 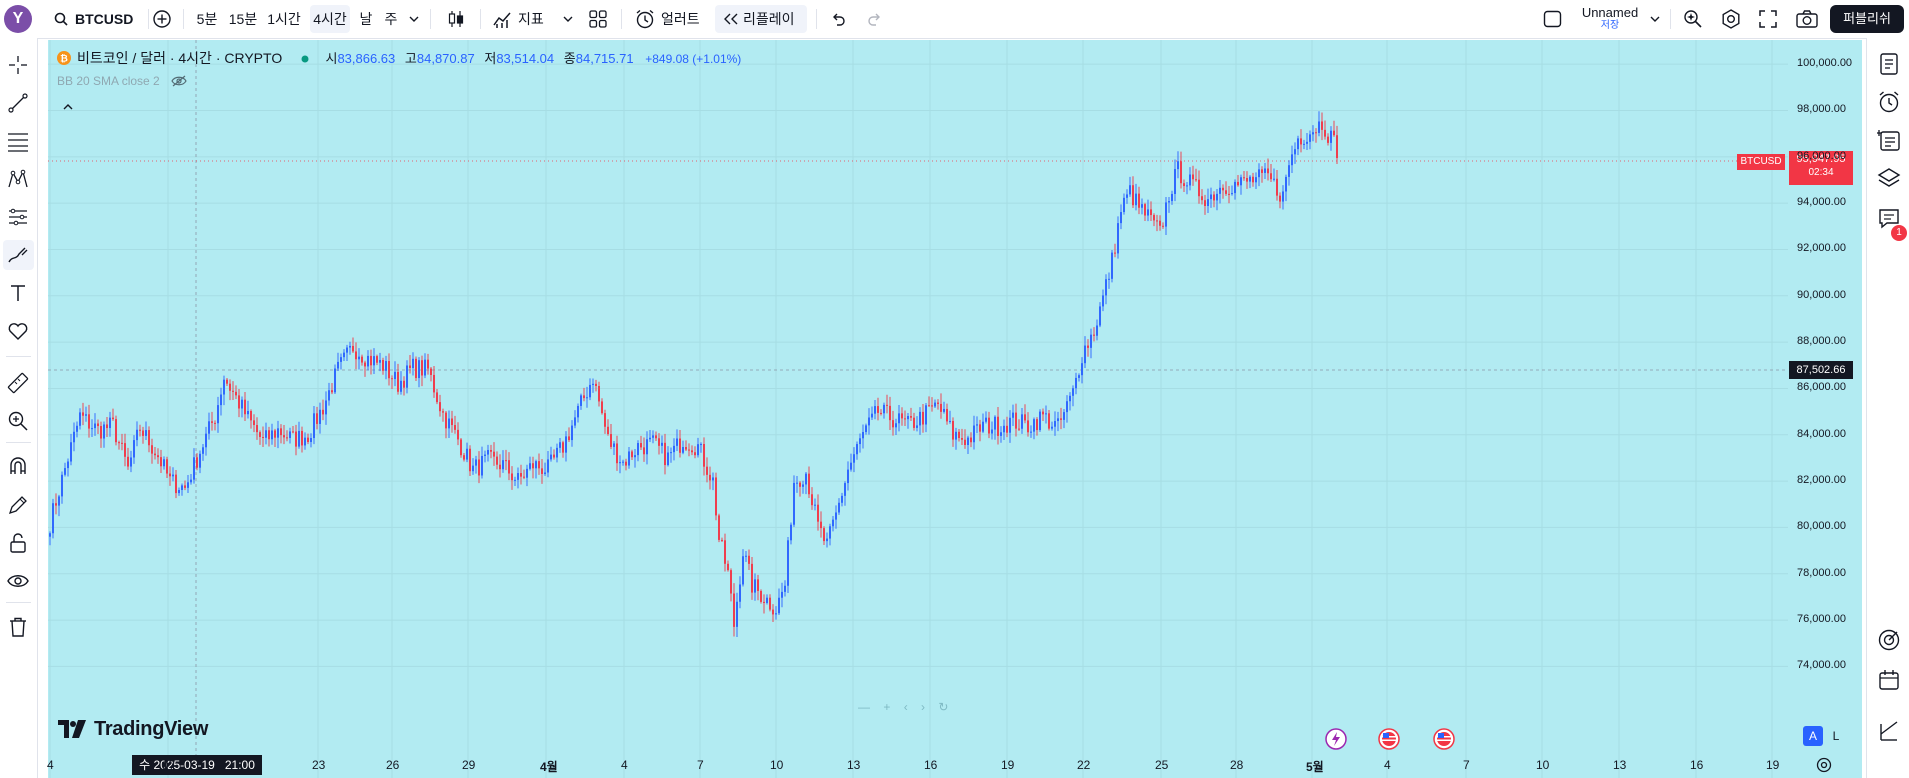 I want to click on time-tick-label: 23, so click(x=319, y=765).